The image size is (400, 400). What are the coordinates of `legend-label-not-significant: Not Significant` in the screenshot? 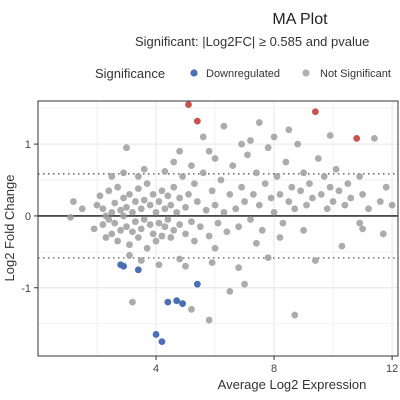 It's located at (355, 74).